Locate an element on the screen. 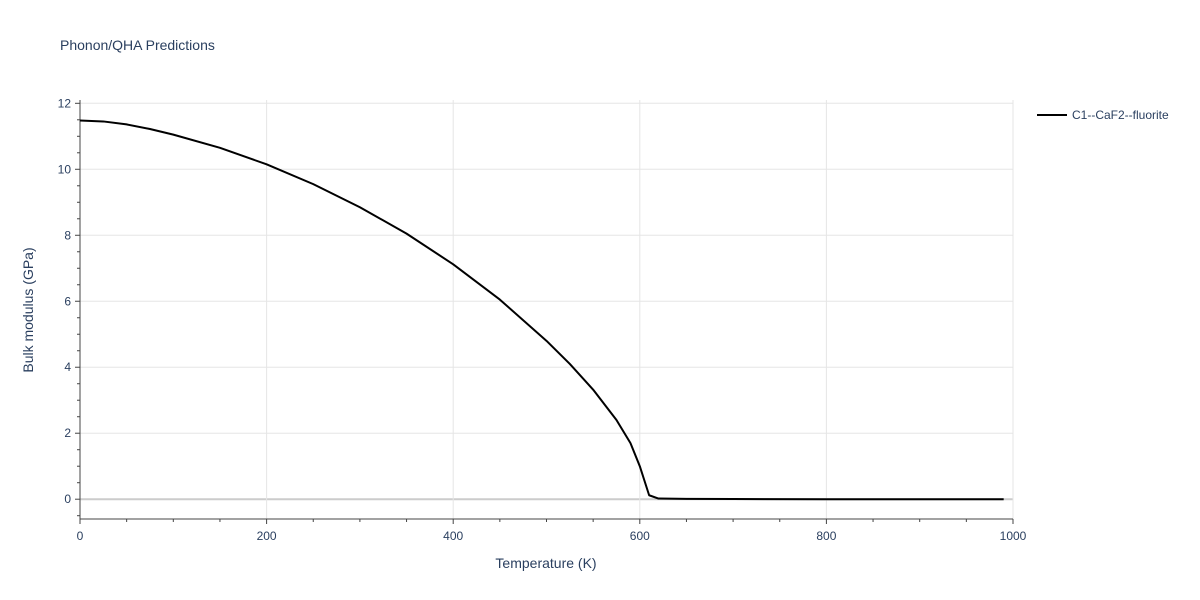 This screenshot has height=600, width=1200. y-tick-label: 4 is located at coordinates (67, 367).